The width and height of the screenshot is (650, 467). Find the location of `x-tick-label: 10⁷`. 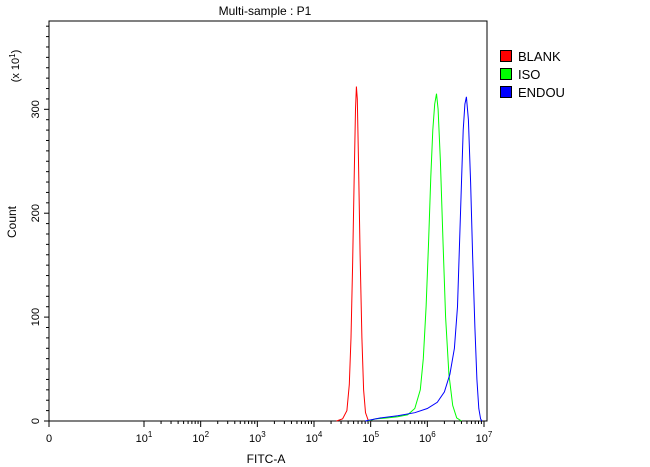

x-tick-label: 10⁷ is located at coordinates (484, 437).